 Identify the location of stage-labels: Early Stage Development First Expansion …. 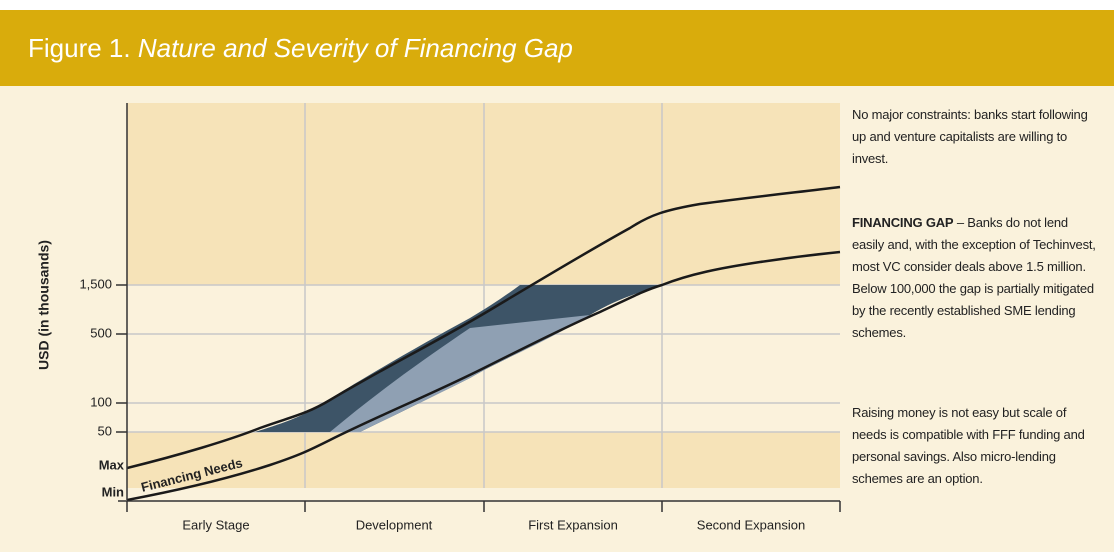
(493, 524).